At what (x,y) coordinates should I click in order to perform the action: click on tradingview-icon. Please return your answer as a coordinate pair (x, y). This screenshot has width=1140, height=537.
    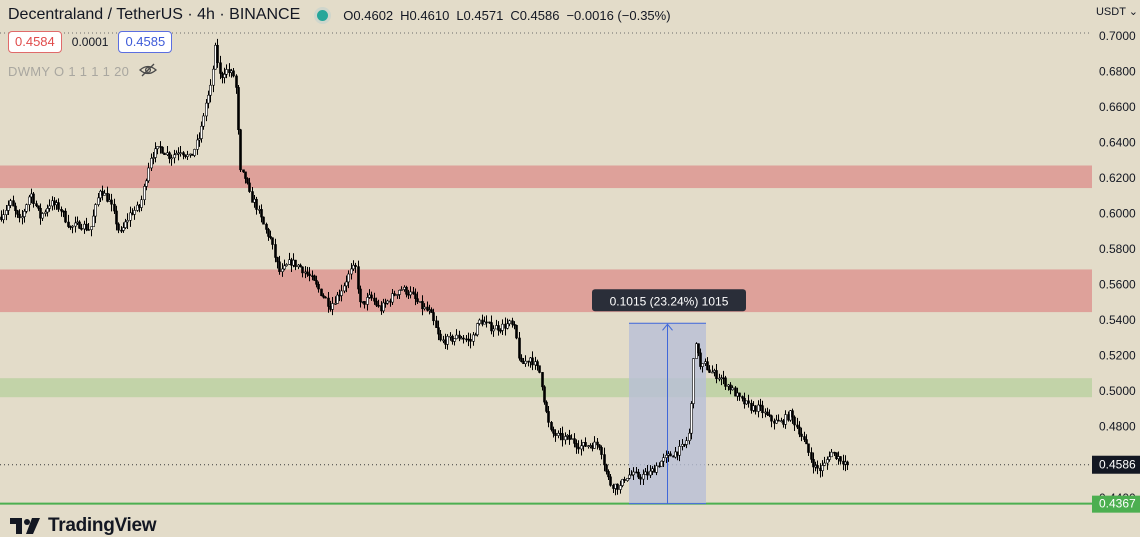
    Looking at the image, I should click on (25, 526).